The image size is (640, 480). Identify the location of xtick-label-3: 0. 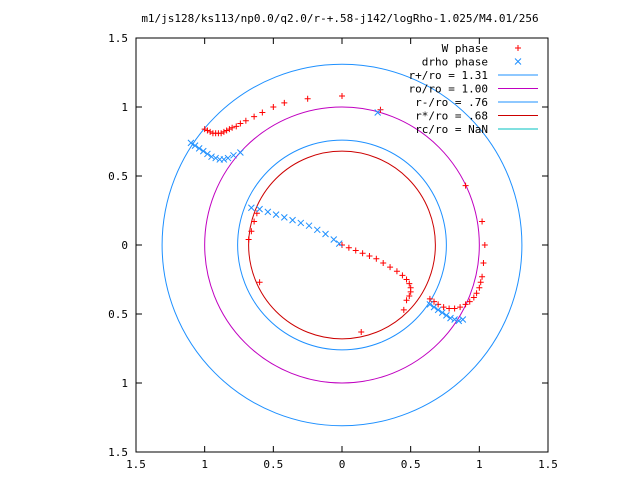
(342, 464).